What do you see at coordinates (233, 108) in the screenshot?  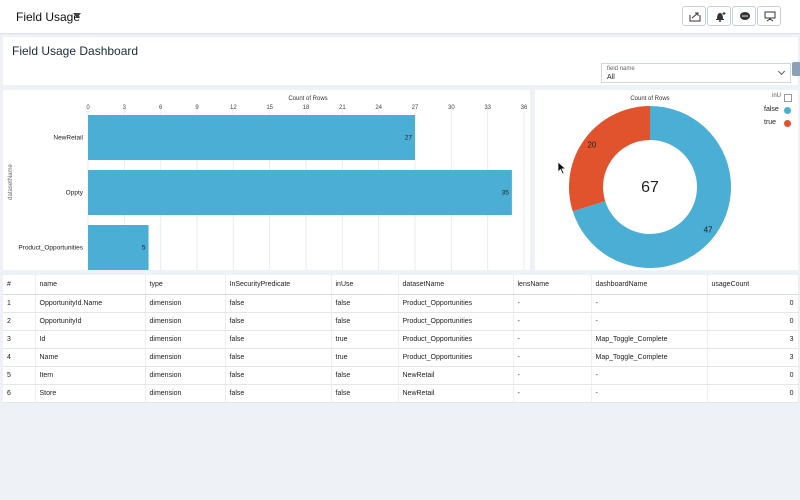 I see `x-tick-label: 12` at bounding box center [233, 108].